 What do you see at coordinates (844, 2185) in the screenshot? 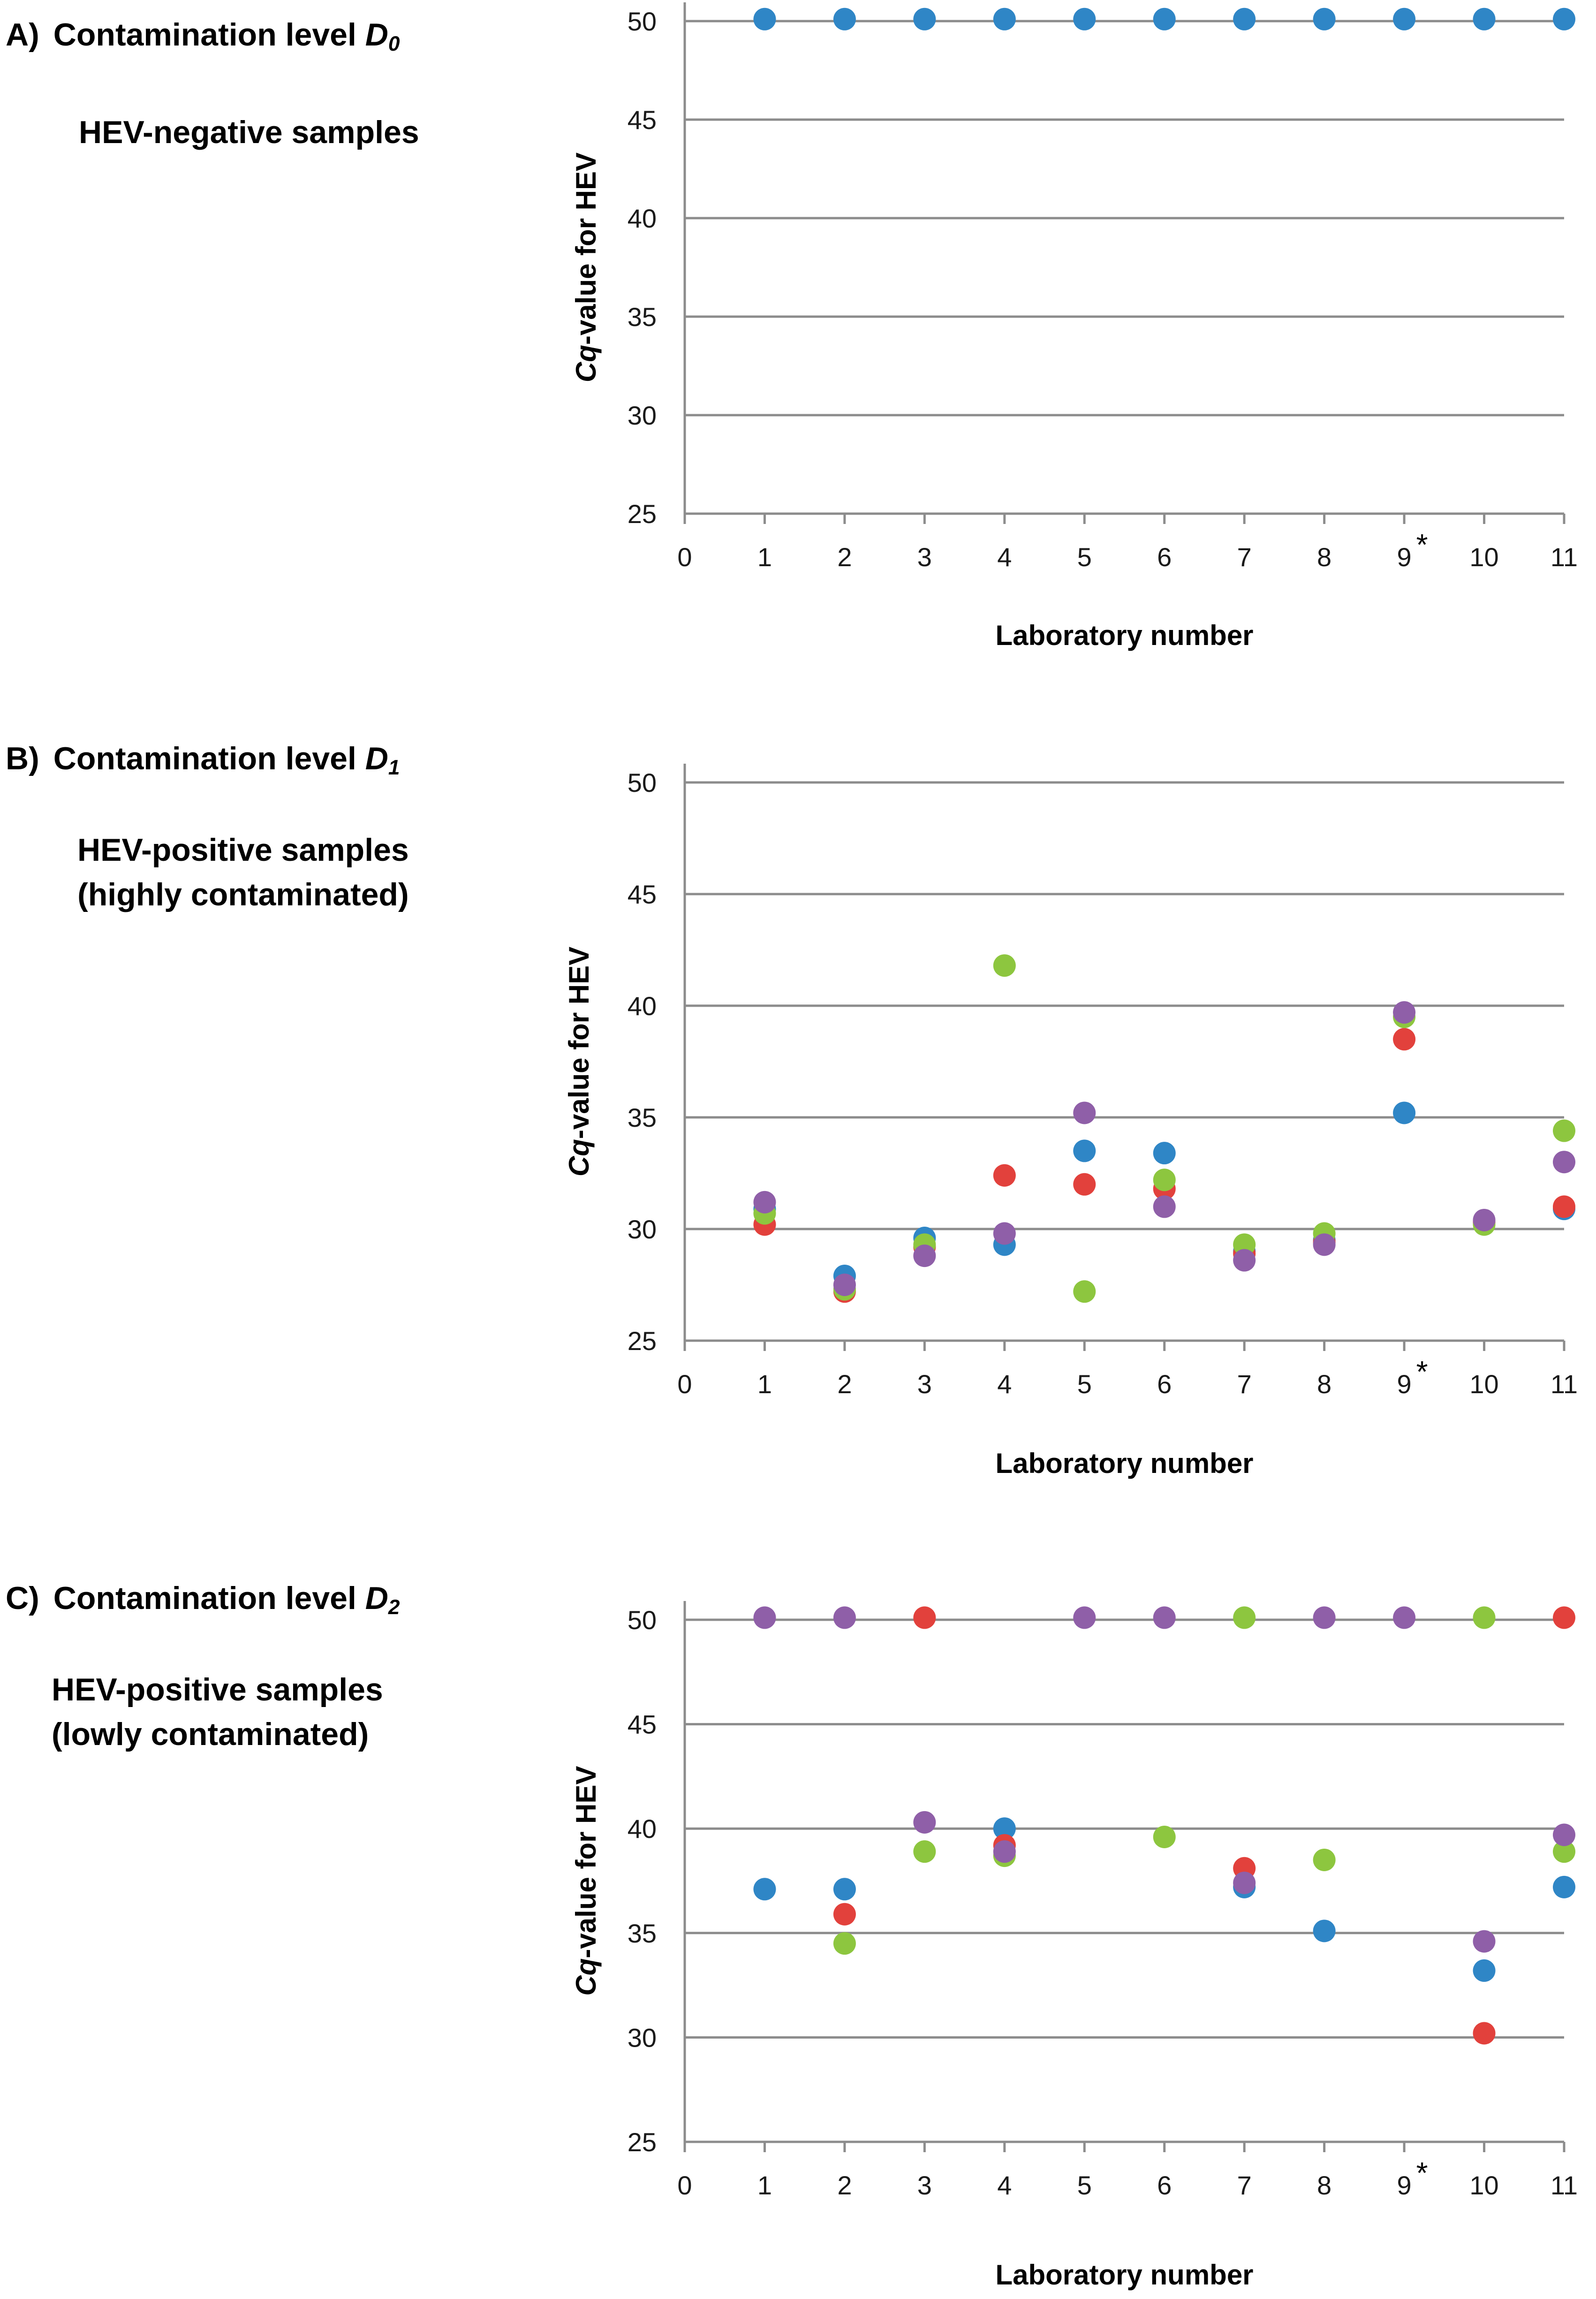
I see `x-tick-label-2: 2` at bounding box center [844, 2185].